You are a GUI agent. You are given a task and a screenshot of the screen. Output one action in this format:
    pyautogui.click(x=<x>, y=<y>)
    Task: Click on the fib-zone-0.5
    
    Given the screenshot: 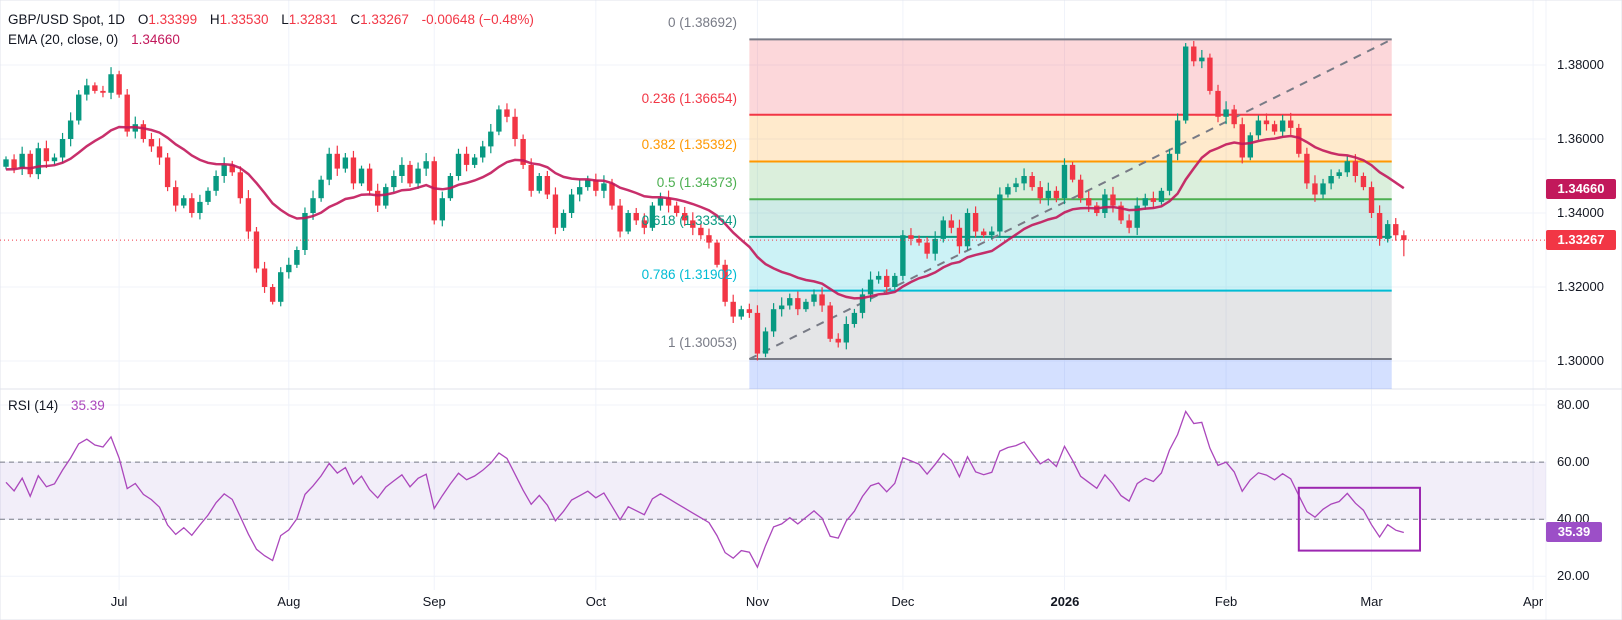 What is the action you would take?
    pyautogui.click(x=1070, y=218)
    